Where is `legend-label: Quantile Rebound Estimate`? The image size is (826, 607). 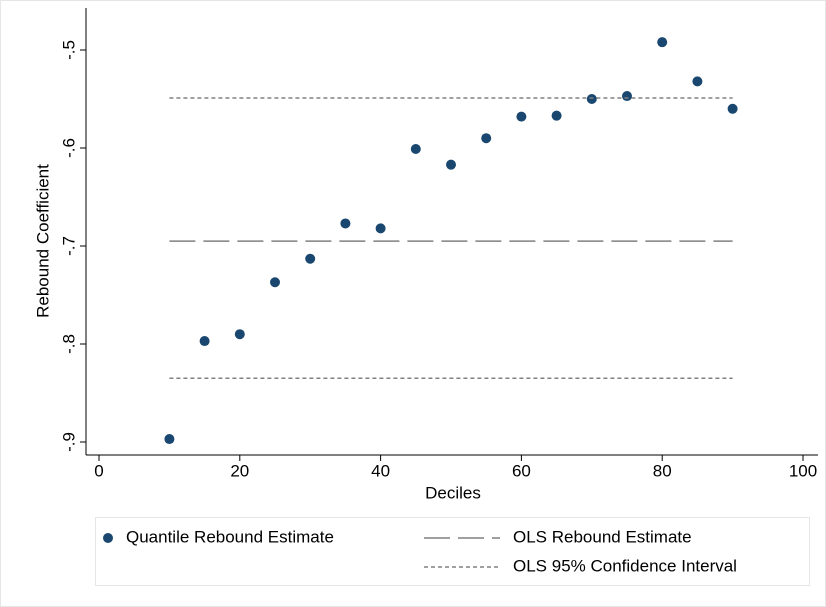
legend-label: Quantile Rebound Estimate is located at coordinates (230, 536).